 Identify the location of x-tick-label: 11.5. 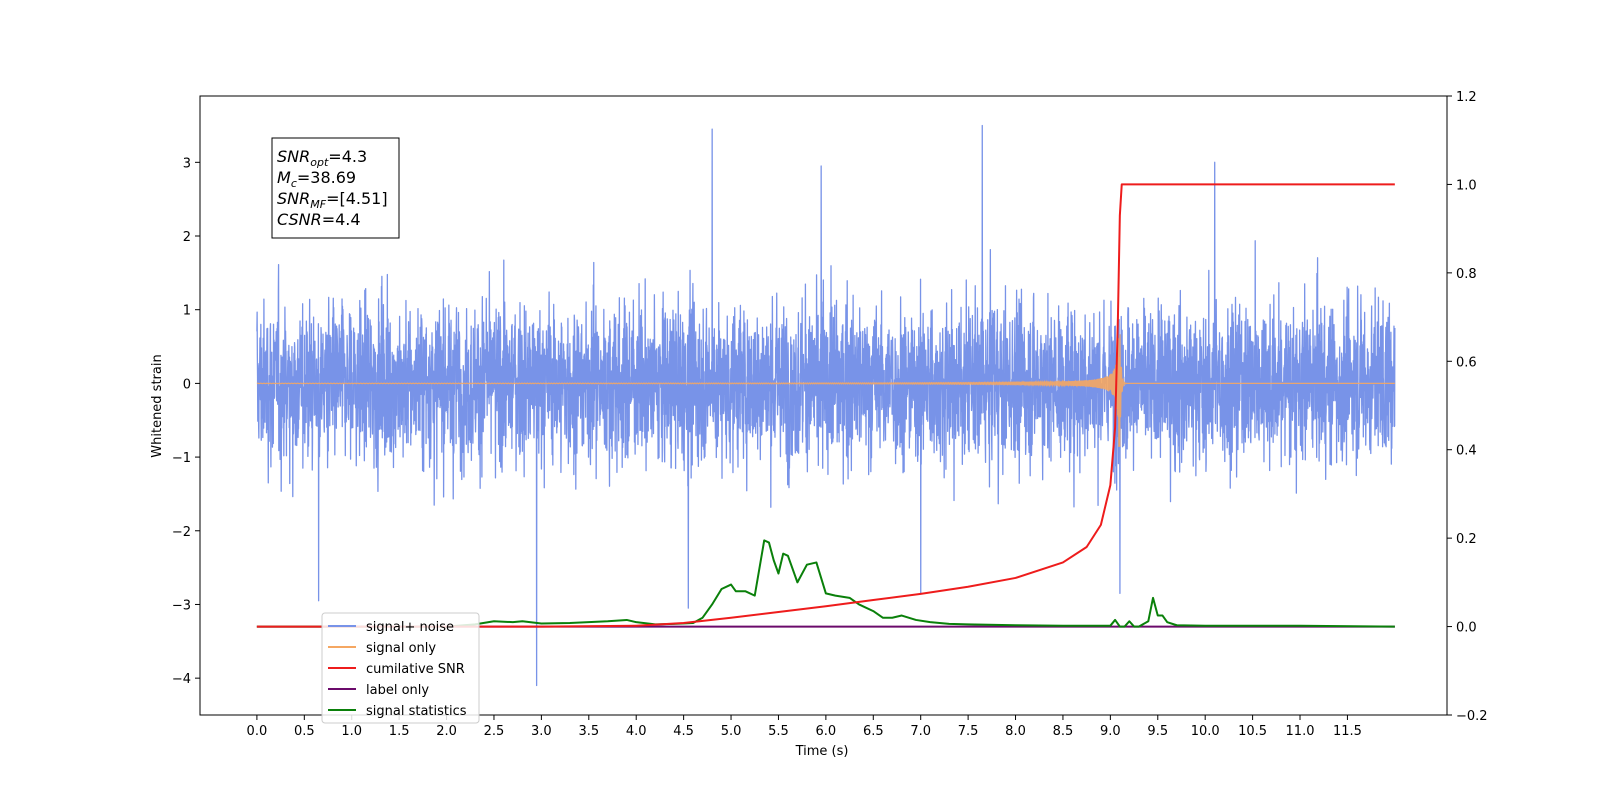
(1347, 731).